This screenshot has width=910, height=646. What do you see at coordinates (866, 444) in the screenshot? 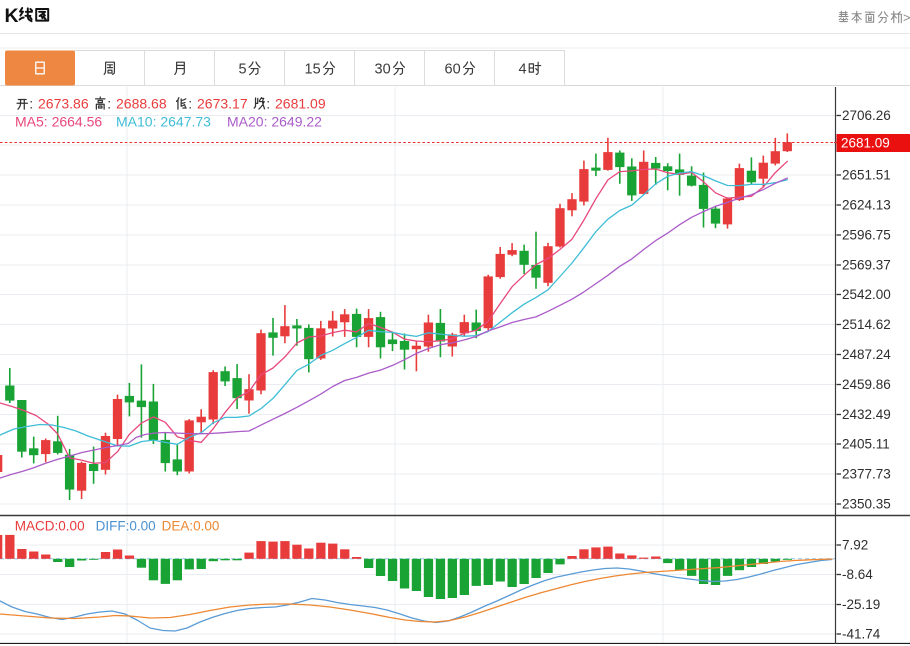
I see `svg-text: 2405.11` at bounding box center [866, 444].